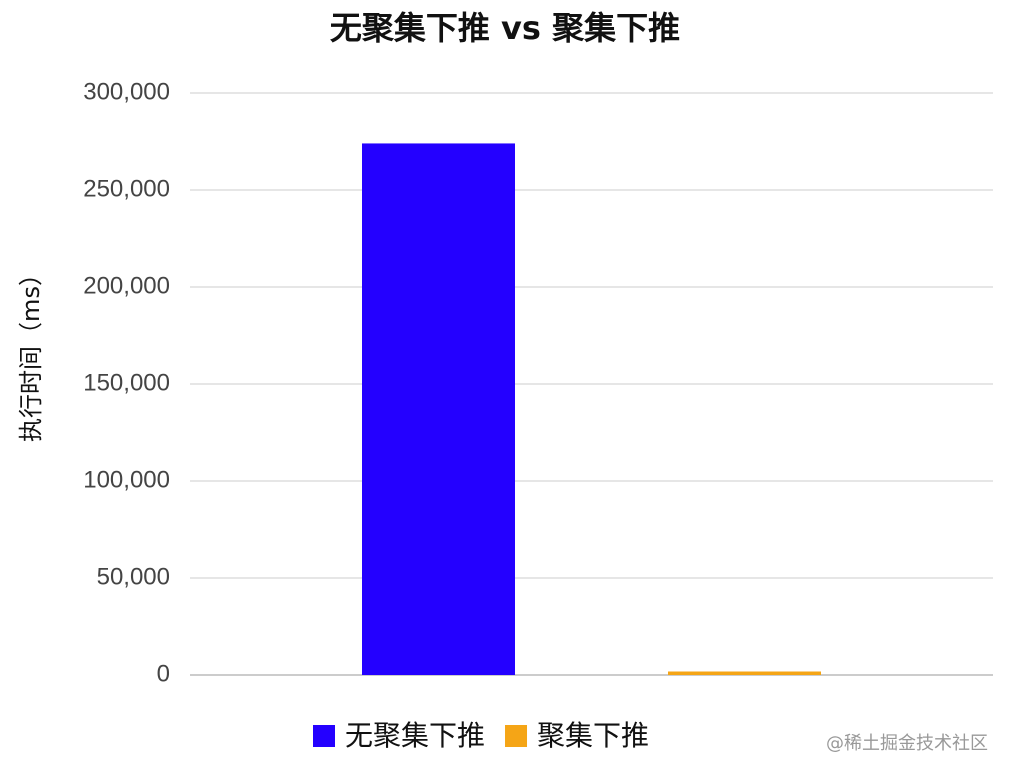  Describe the element at coordinates (415, 735) in the screenshot. I see `legend-label: 无聚集下推` at that location.